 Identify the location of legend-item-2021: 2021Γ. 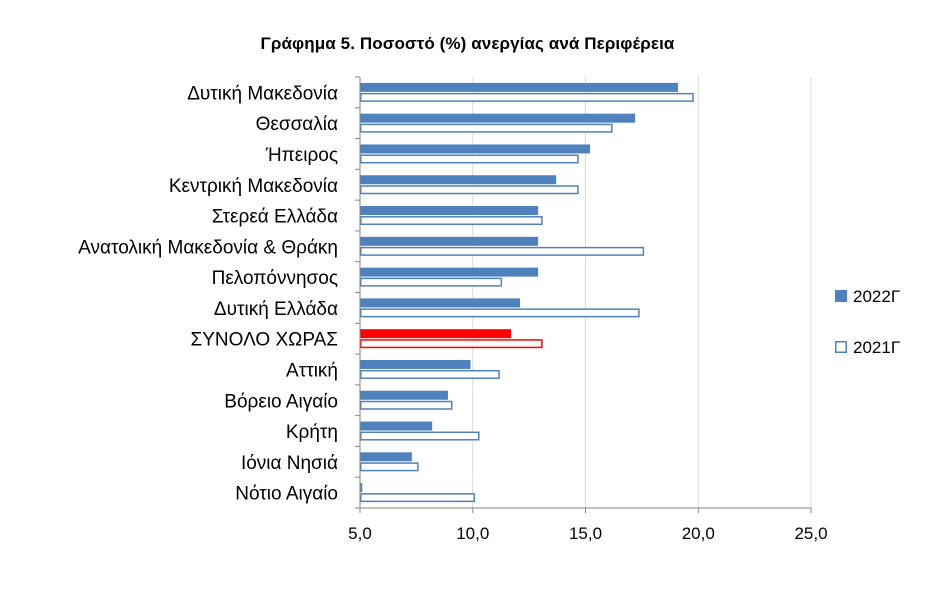
(867, 347).